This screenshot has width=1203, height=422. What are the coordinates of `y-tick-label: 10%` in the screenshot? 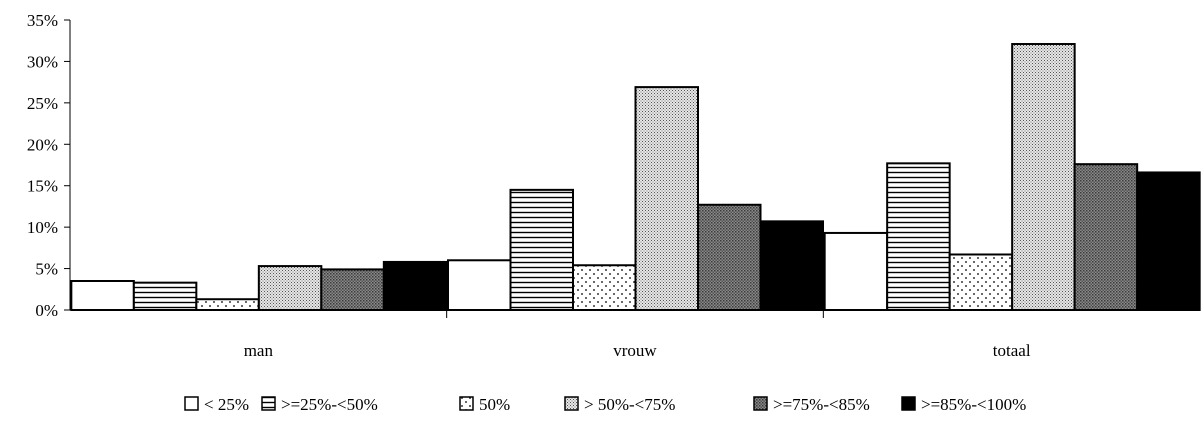 It's located at (42, 227).